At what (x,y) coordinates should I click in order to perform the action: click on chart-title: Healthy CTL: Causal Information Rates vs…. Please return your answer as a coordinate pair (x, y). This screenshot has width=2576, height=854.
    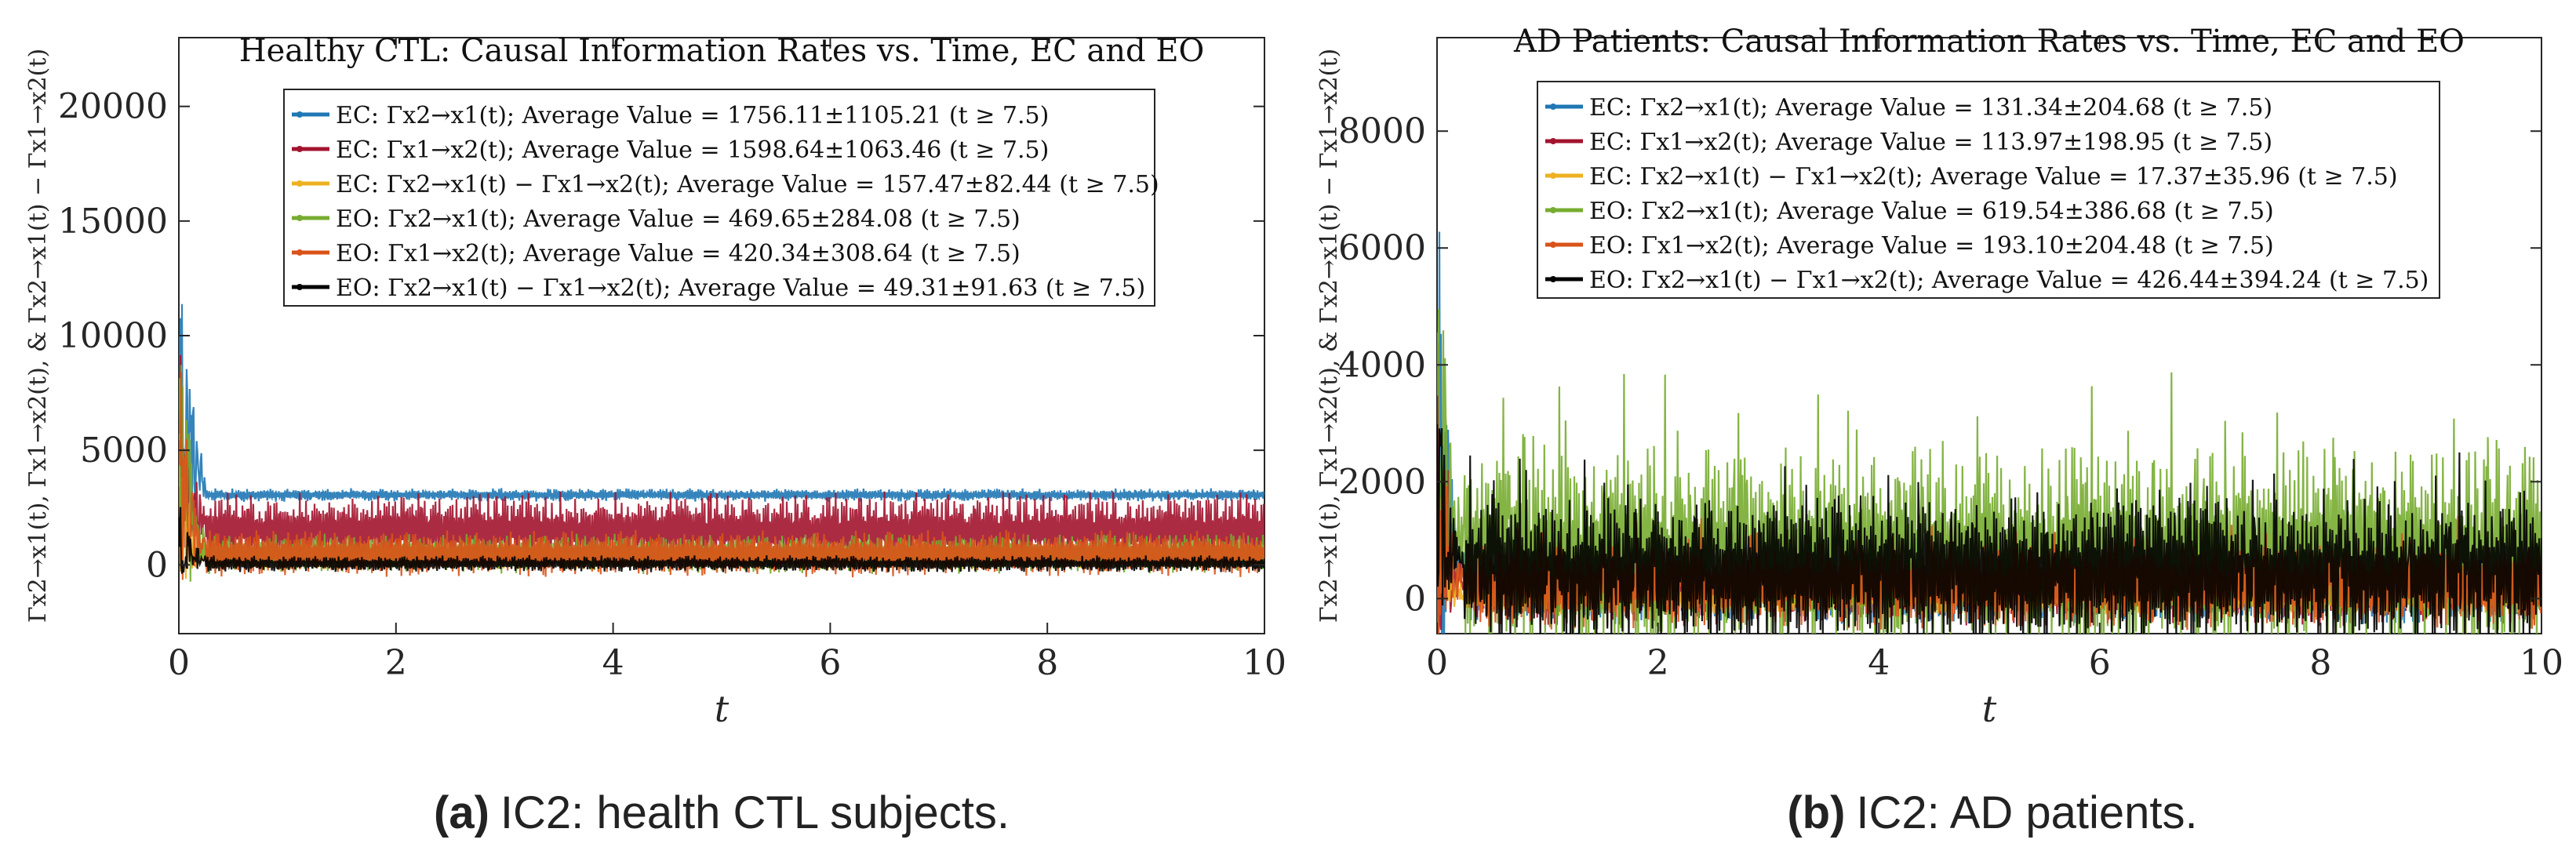
    Looking at the image, I should click on (722, 51).